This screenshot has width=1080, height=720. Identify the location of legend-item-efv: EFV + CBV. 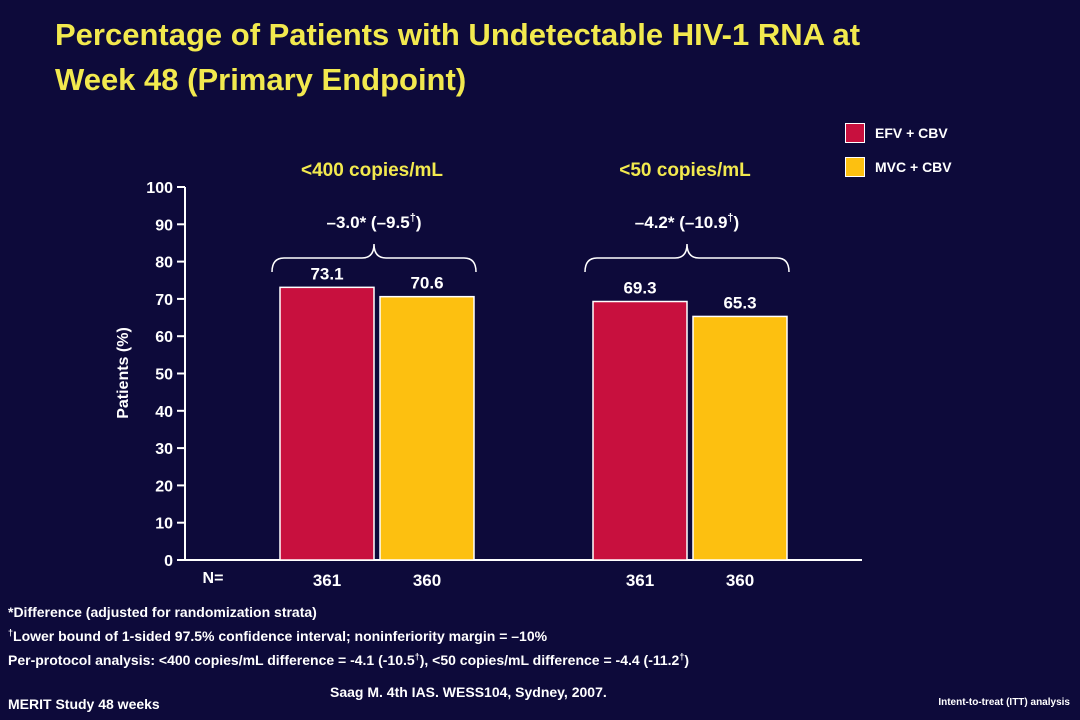
(898, 133).